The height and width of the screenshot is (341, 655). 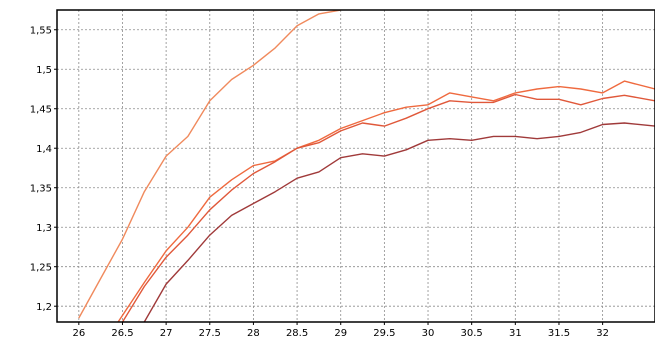 What do you see at coordinates (253, 333) in the screenshot?
I see `x-tick-label: 28` at bounding box center [253, 333].